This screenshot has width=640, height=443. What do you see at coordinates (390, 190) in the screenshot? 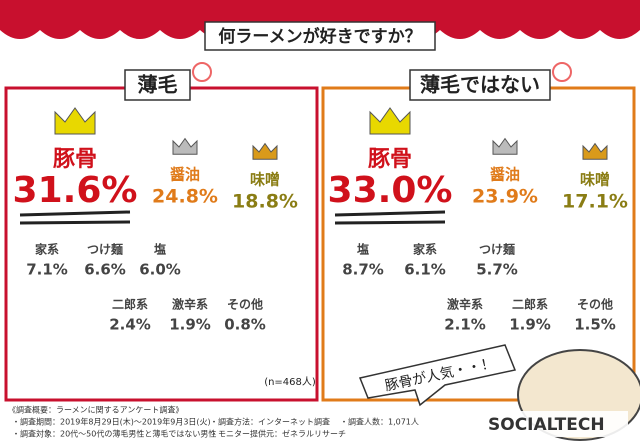
I see `item-value: 33.0%` at bounding box center [390, 190].